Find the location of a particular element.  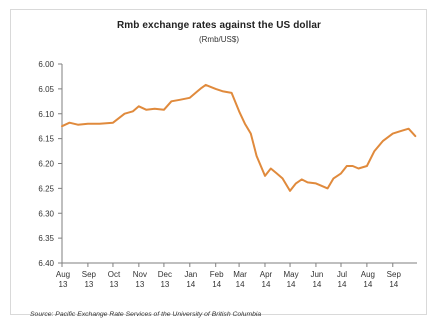

x-tick-month-label: Jan is located at coordinates (190, 274).